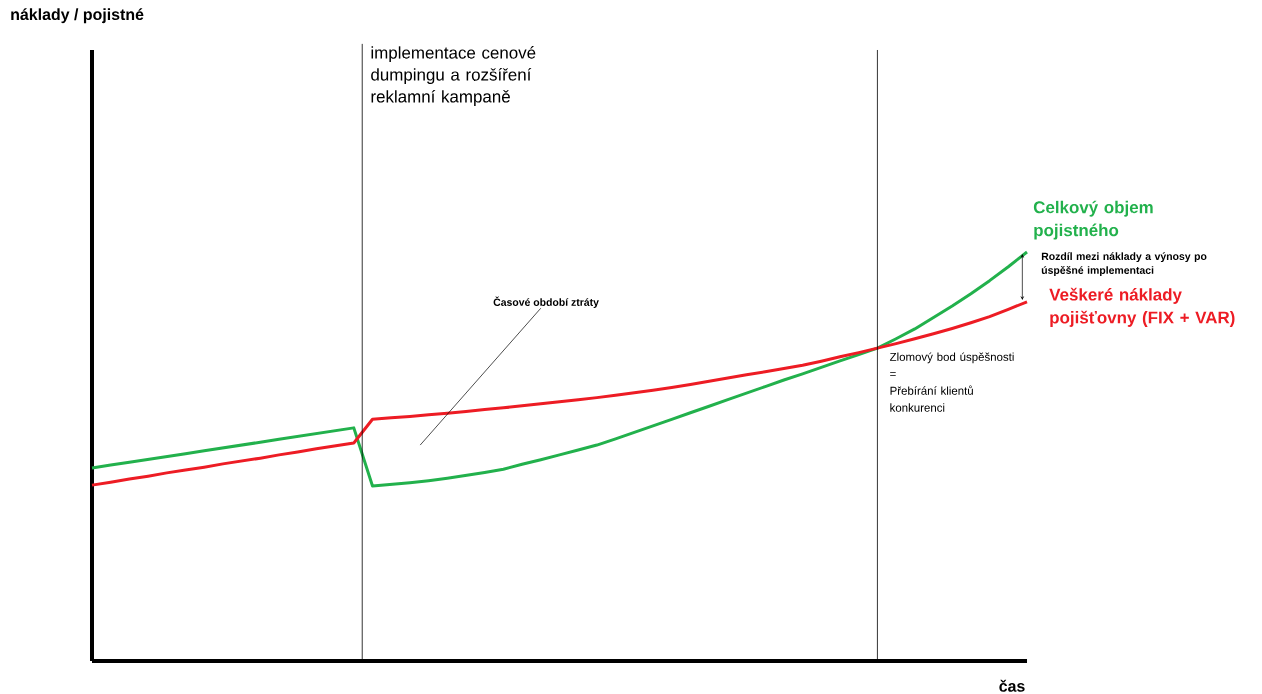 The height and width of the screenshot is (694, 1262). Describe the element at coordinates (77, 16) in the screenshot. I see `text: náklady / pojistné` at that location.